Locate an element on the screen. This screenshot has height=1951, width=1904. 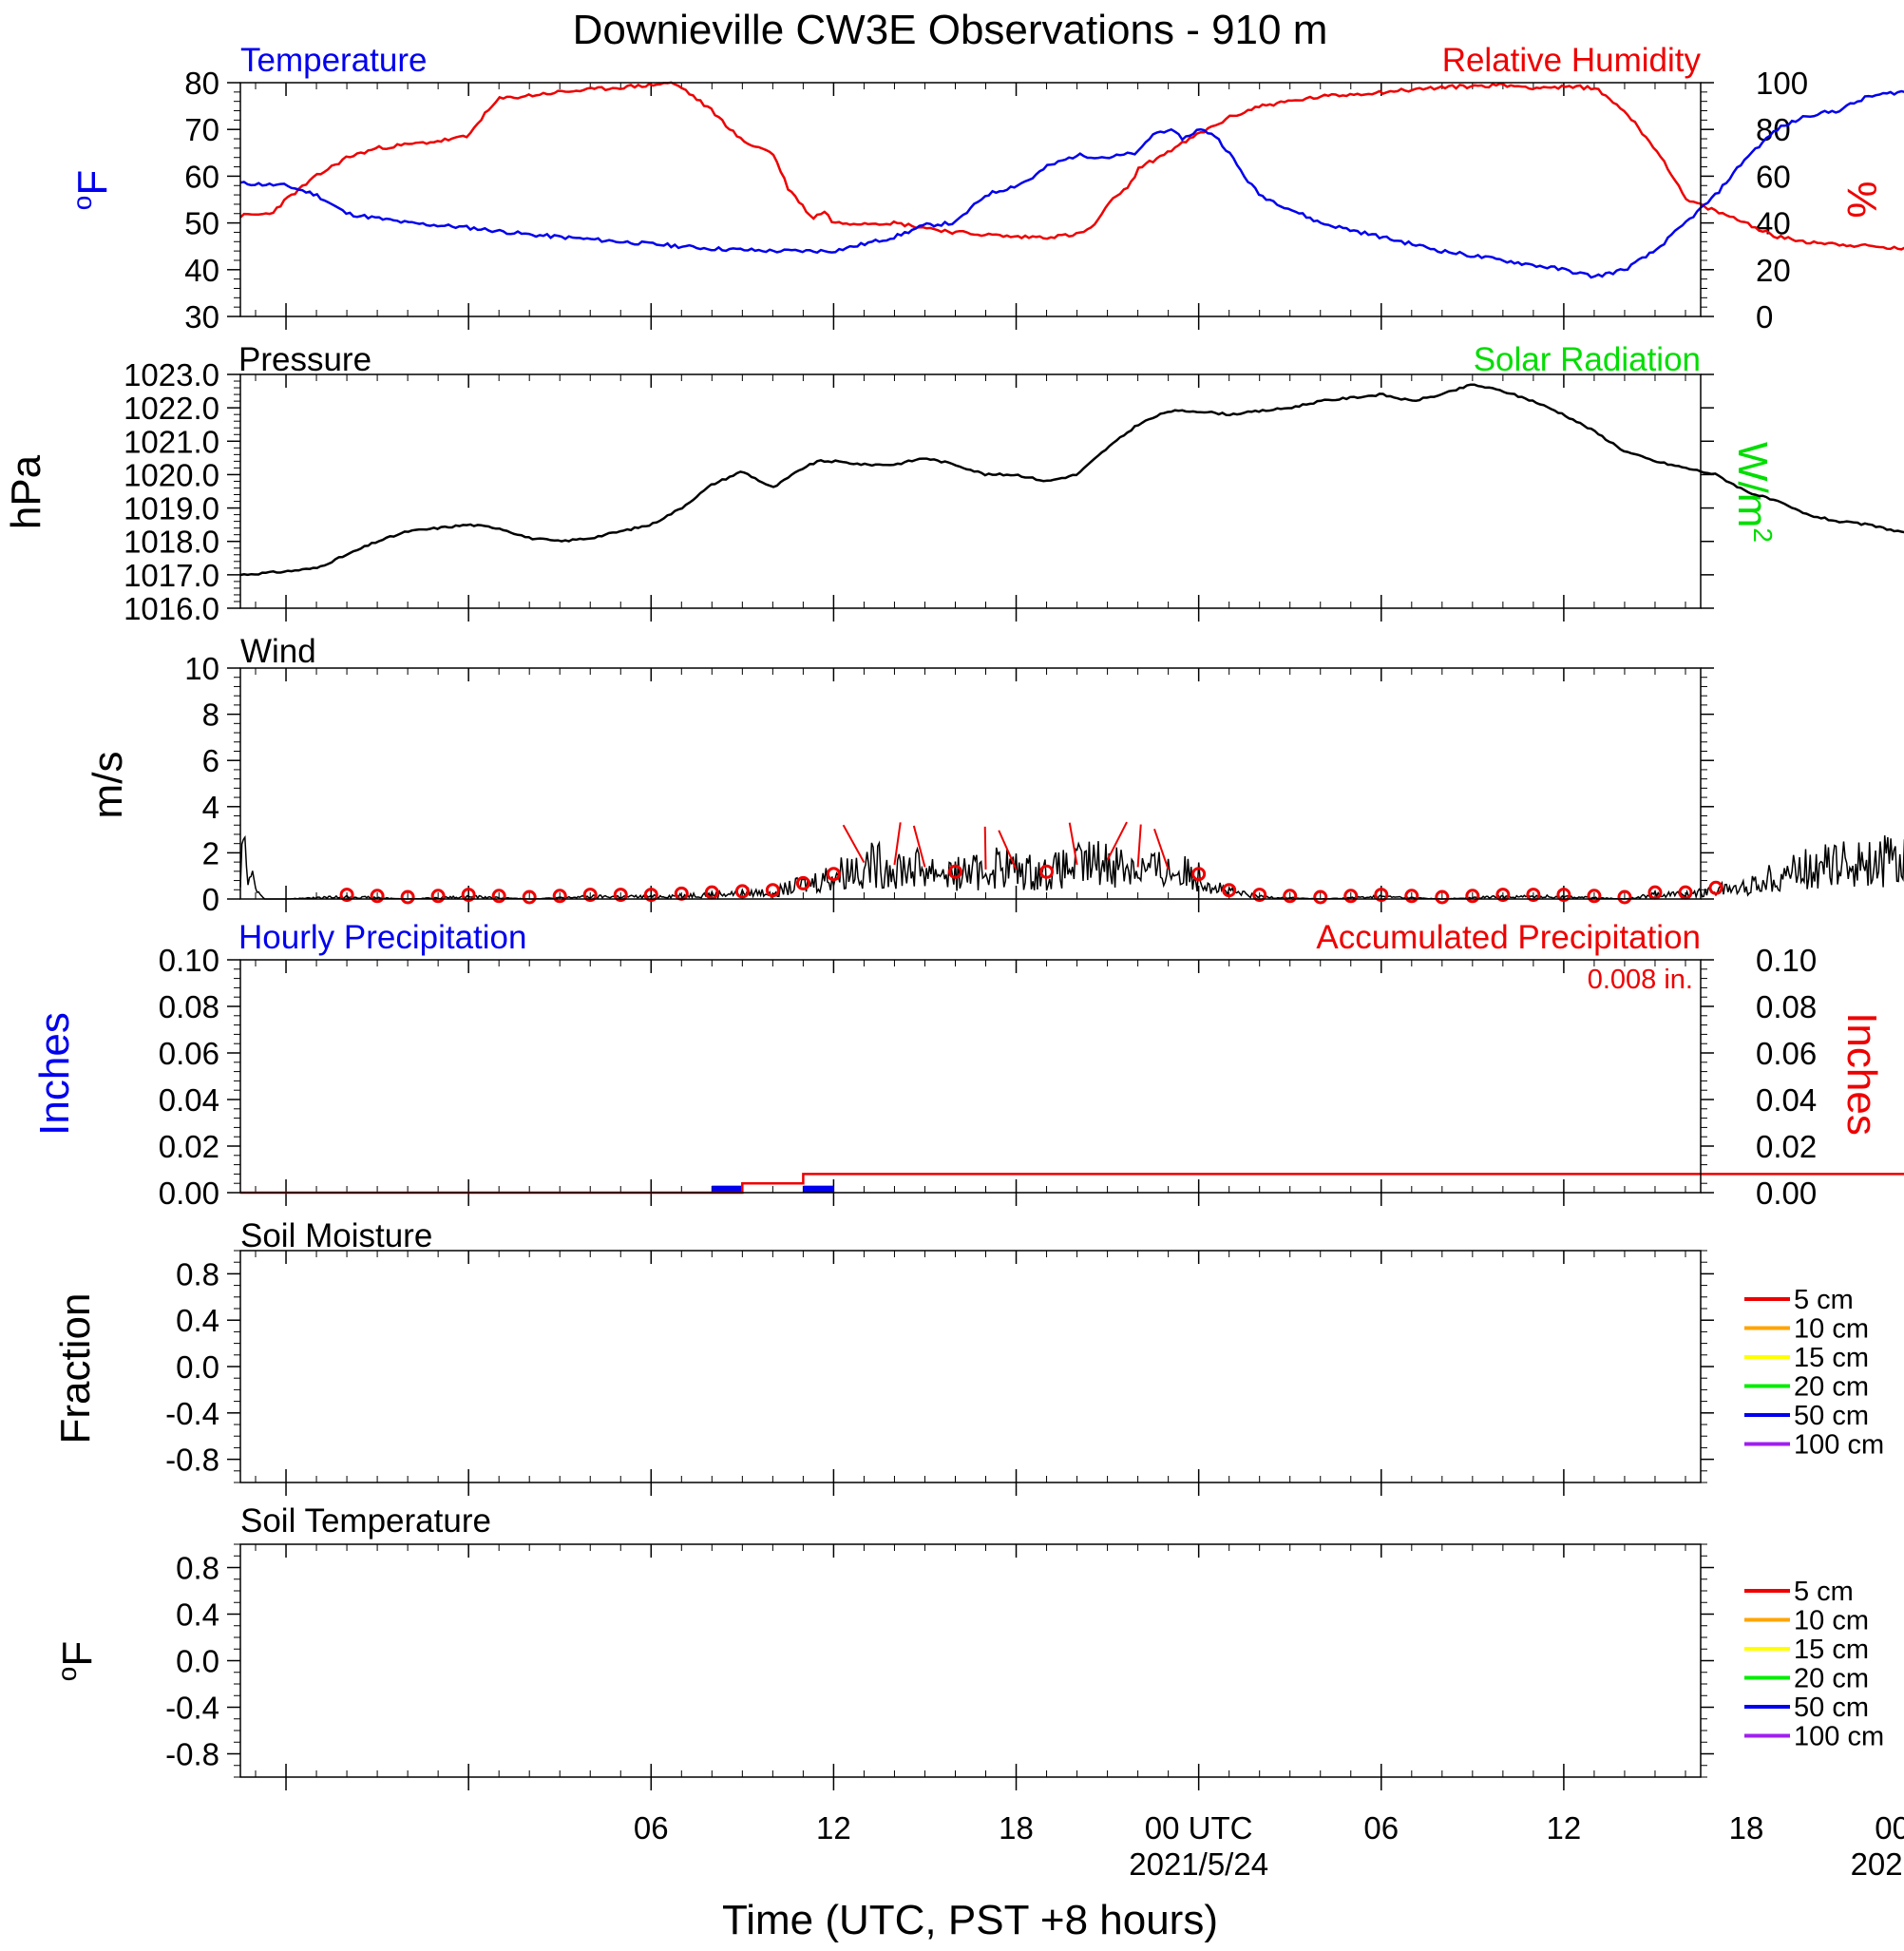
precip-plot-frame is located at coordinates (971, 1077).